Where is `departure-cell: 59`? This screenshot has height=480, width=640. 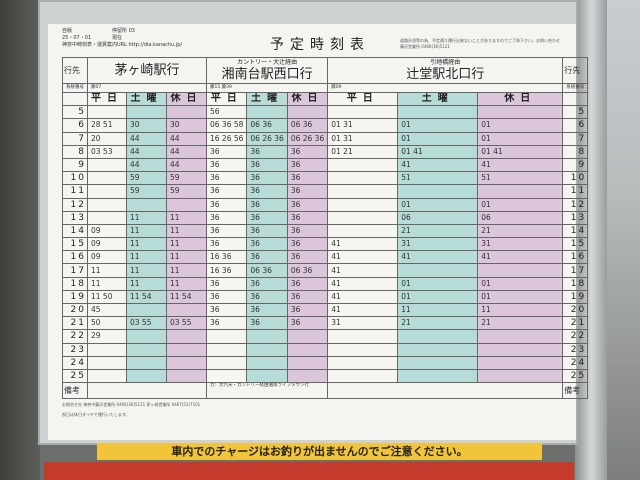 departure-cell: 59 is located at coordinates (146, 191).